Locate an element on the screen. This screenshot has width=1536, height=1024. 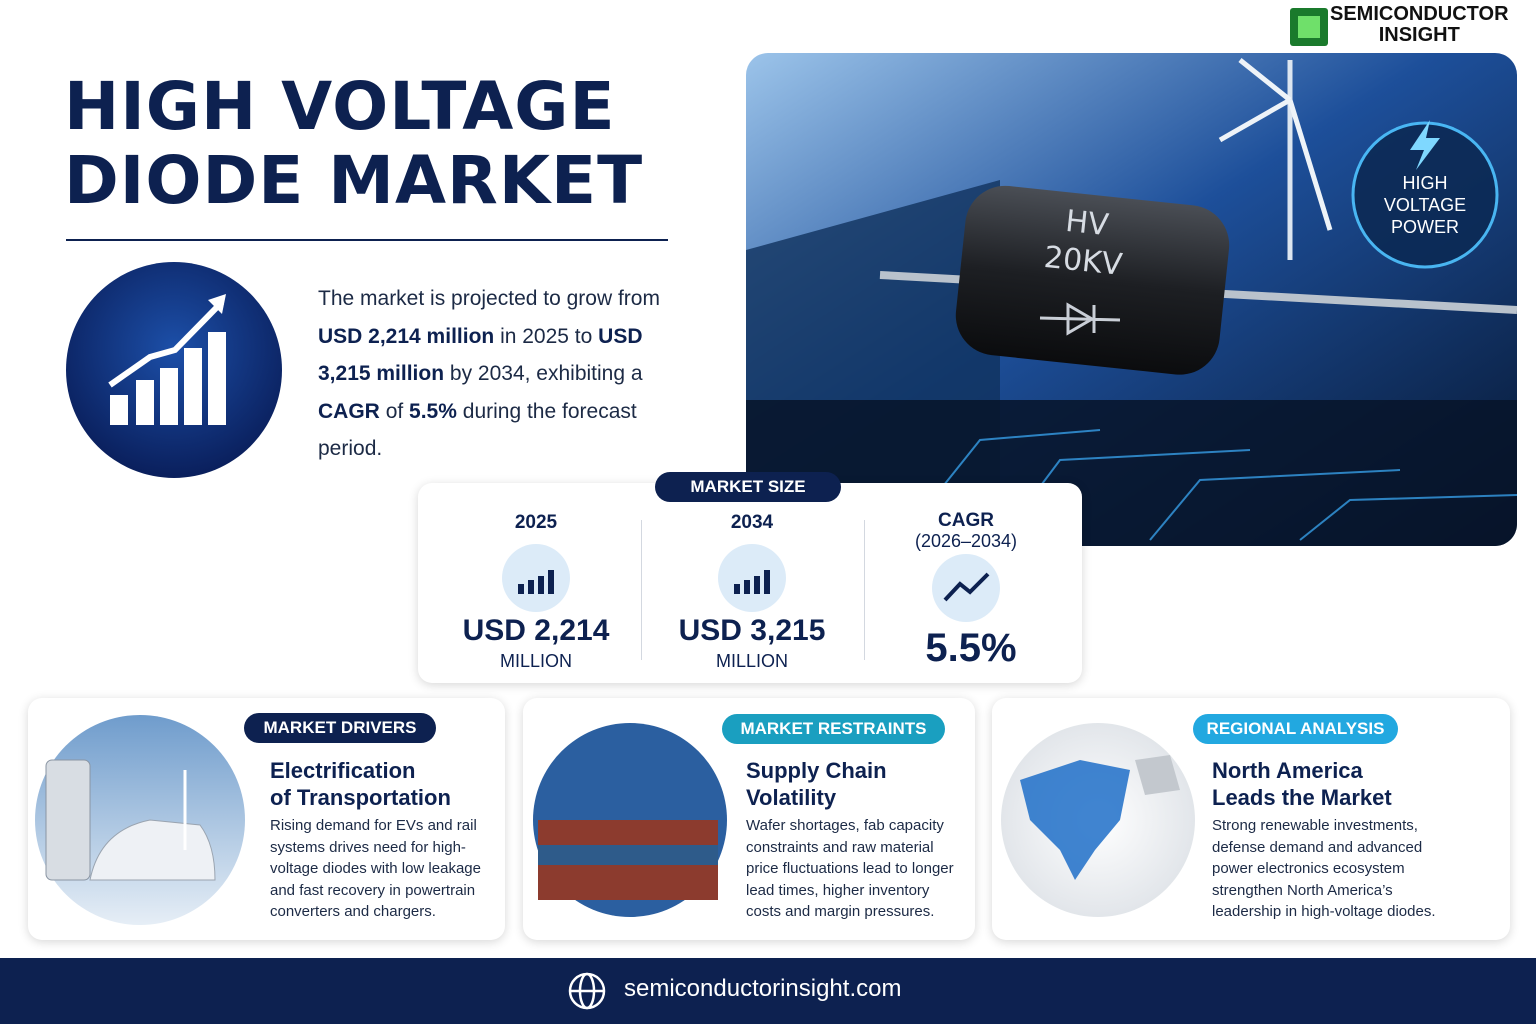
summary-highlight: CAGR is located at coordinates (349, 411).